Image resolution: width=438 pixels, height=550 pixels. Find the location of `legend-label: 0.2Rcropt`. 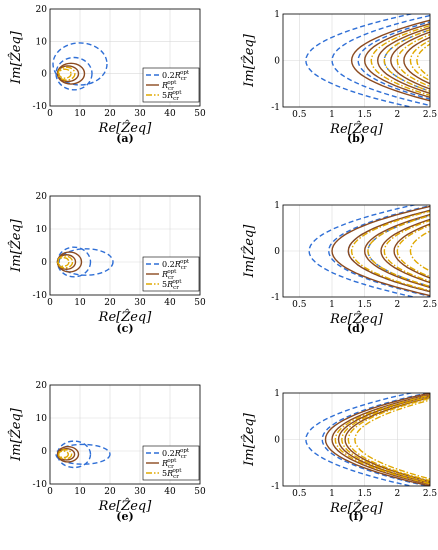

legend-label: 0.2Rcropt is located at coordinates (176, 76).